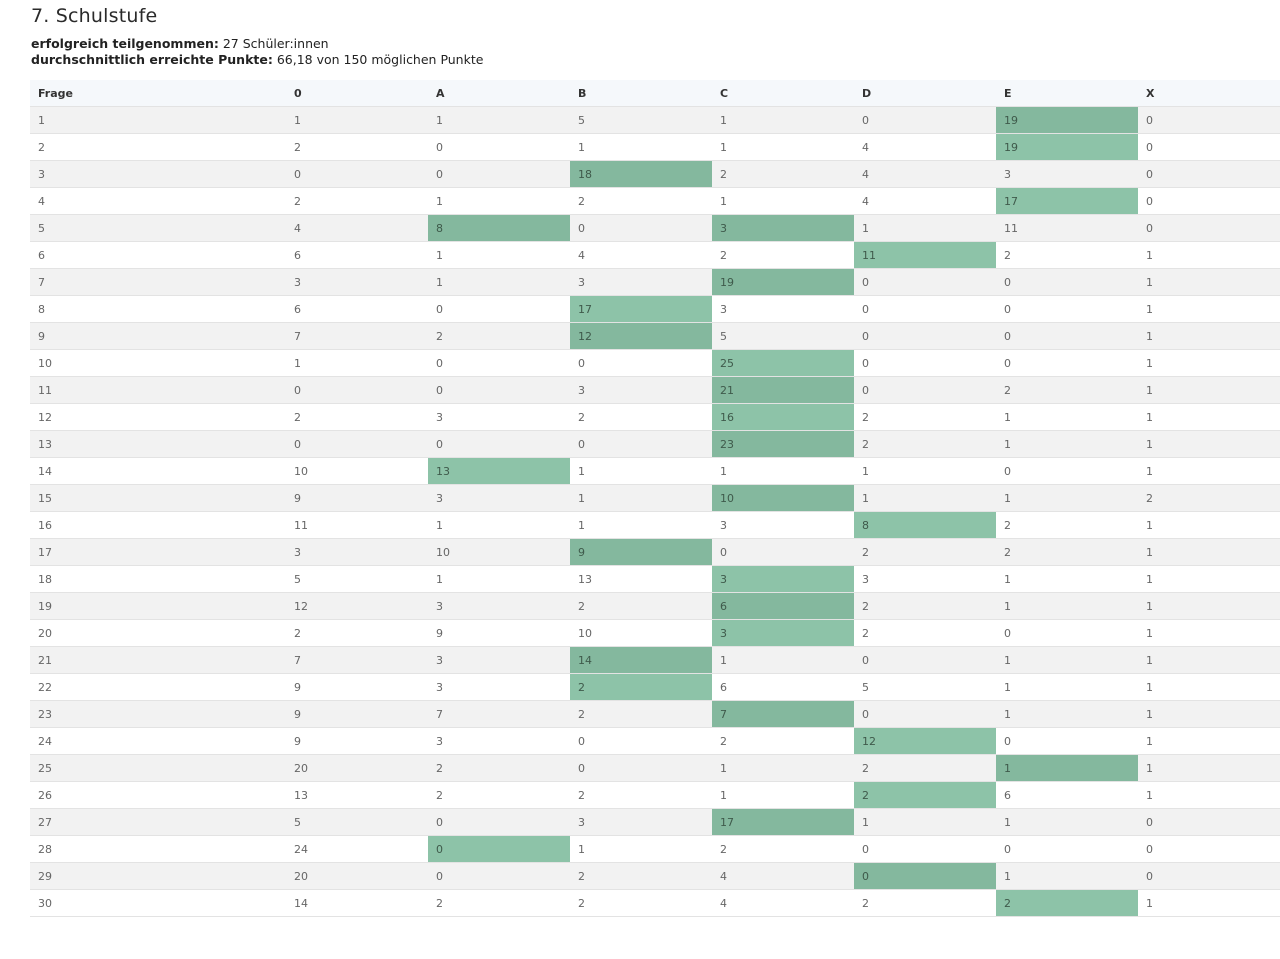  Describe the element at coordinates (1209, 93) in the screenshot. I see `column-header-x: X` at that location.